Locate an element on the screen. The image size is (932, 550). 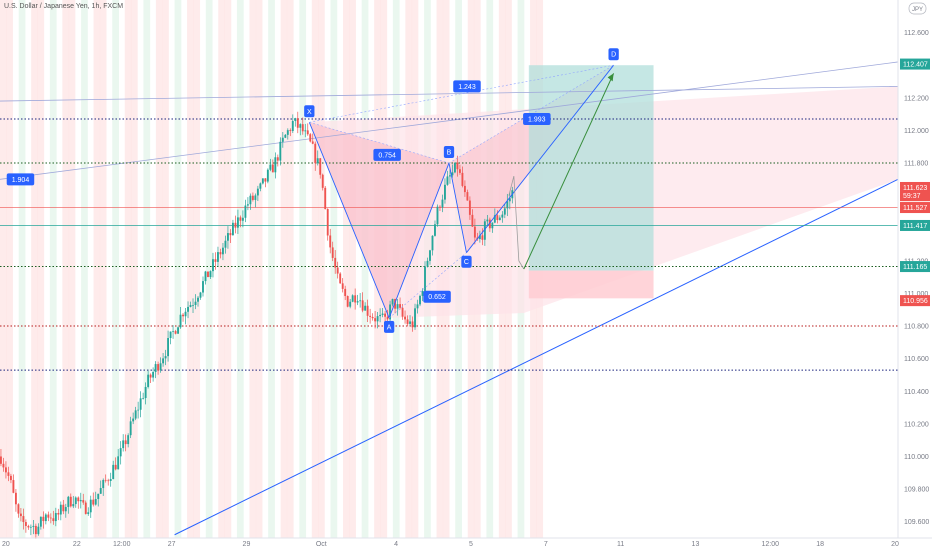
price-label: 110.956 is located at coordinates (915, 300).